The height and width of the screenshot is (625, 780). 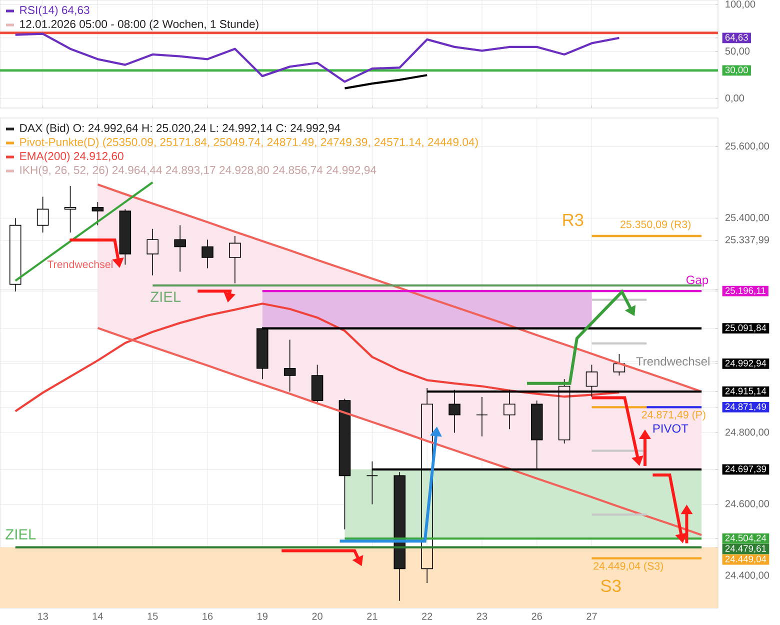 I want to click on y-tick-label: 24.449,04, so click(x=745, y=560).